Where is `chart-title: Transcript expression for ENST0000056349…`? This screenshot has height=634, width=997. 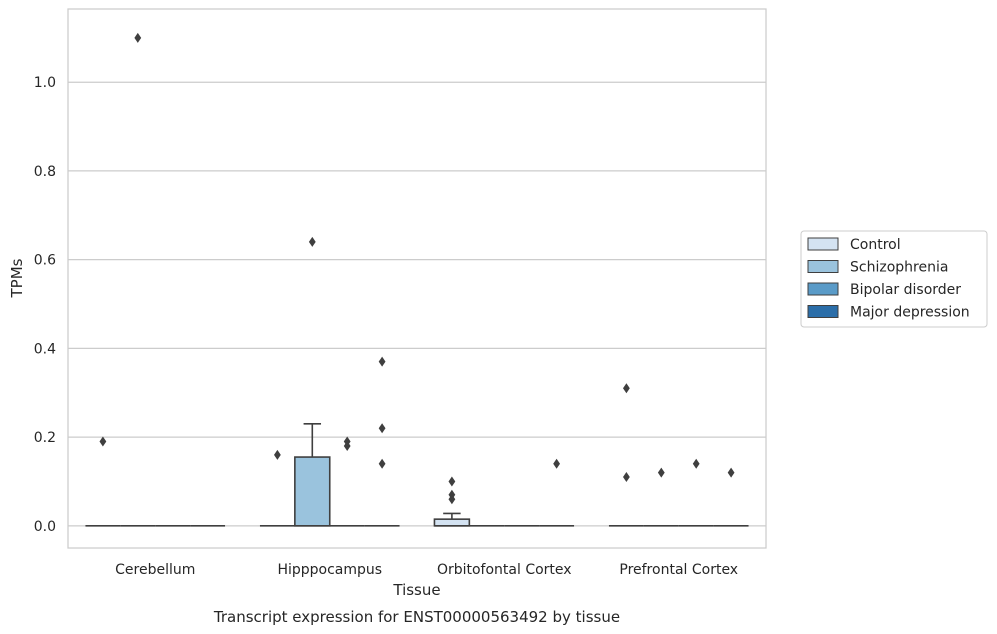
chart-title: Transcript expression for ENST0000056349… is located at coordinates (416, 617).